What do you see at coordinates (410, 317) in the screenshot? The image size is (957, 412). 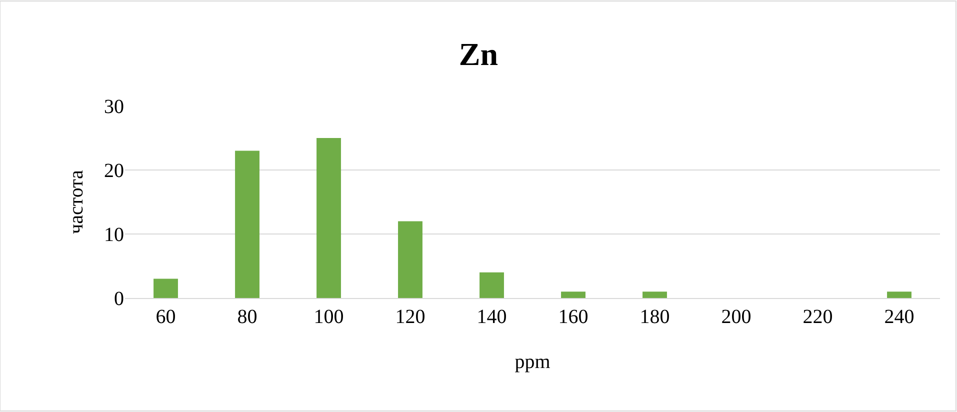 I see `x-tick-label: 120` at bounding box center [410, 317].